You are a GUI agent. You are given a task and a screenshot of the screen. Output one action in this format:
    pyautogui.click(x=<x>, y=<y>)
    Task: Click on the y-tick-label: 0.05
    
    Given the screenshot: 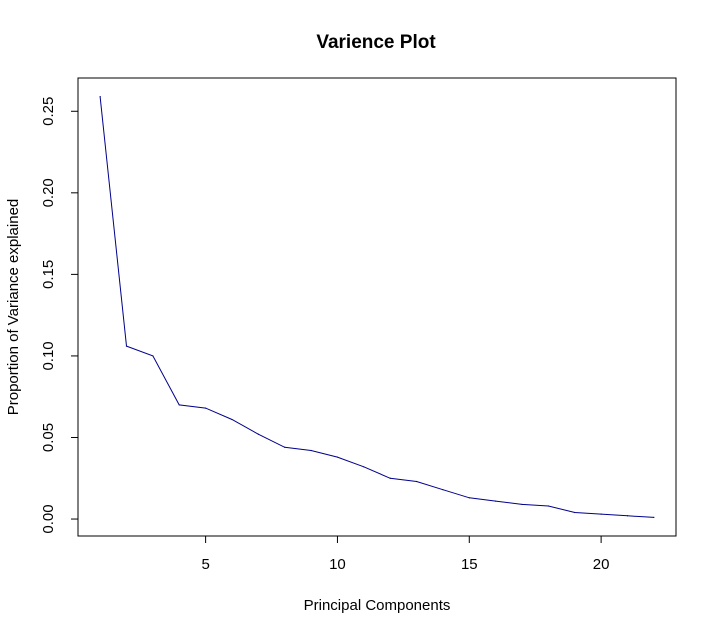 What is the action you would take?
    pyautogui.click(x=48, y=437)
    